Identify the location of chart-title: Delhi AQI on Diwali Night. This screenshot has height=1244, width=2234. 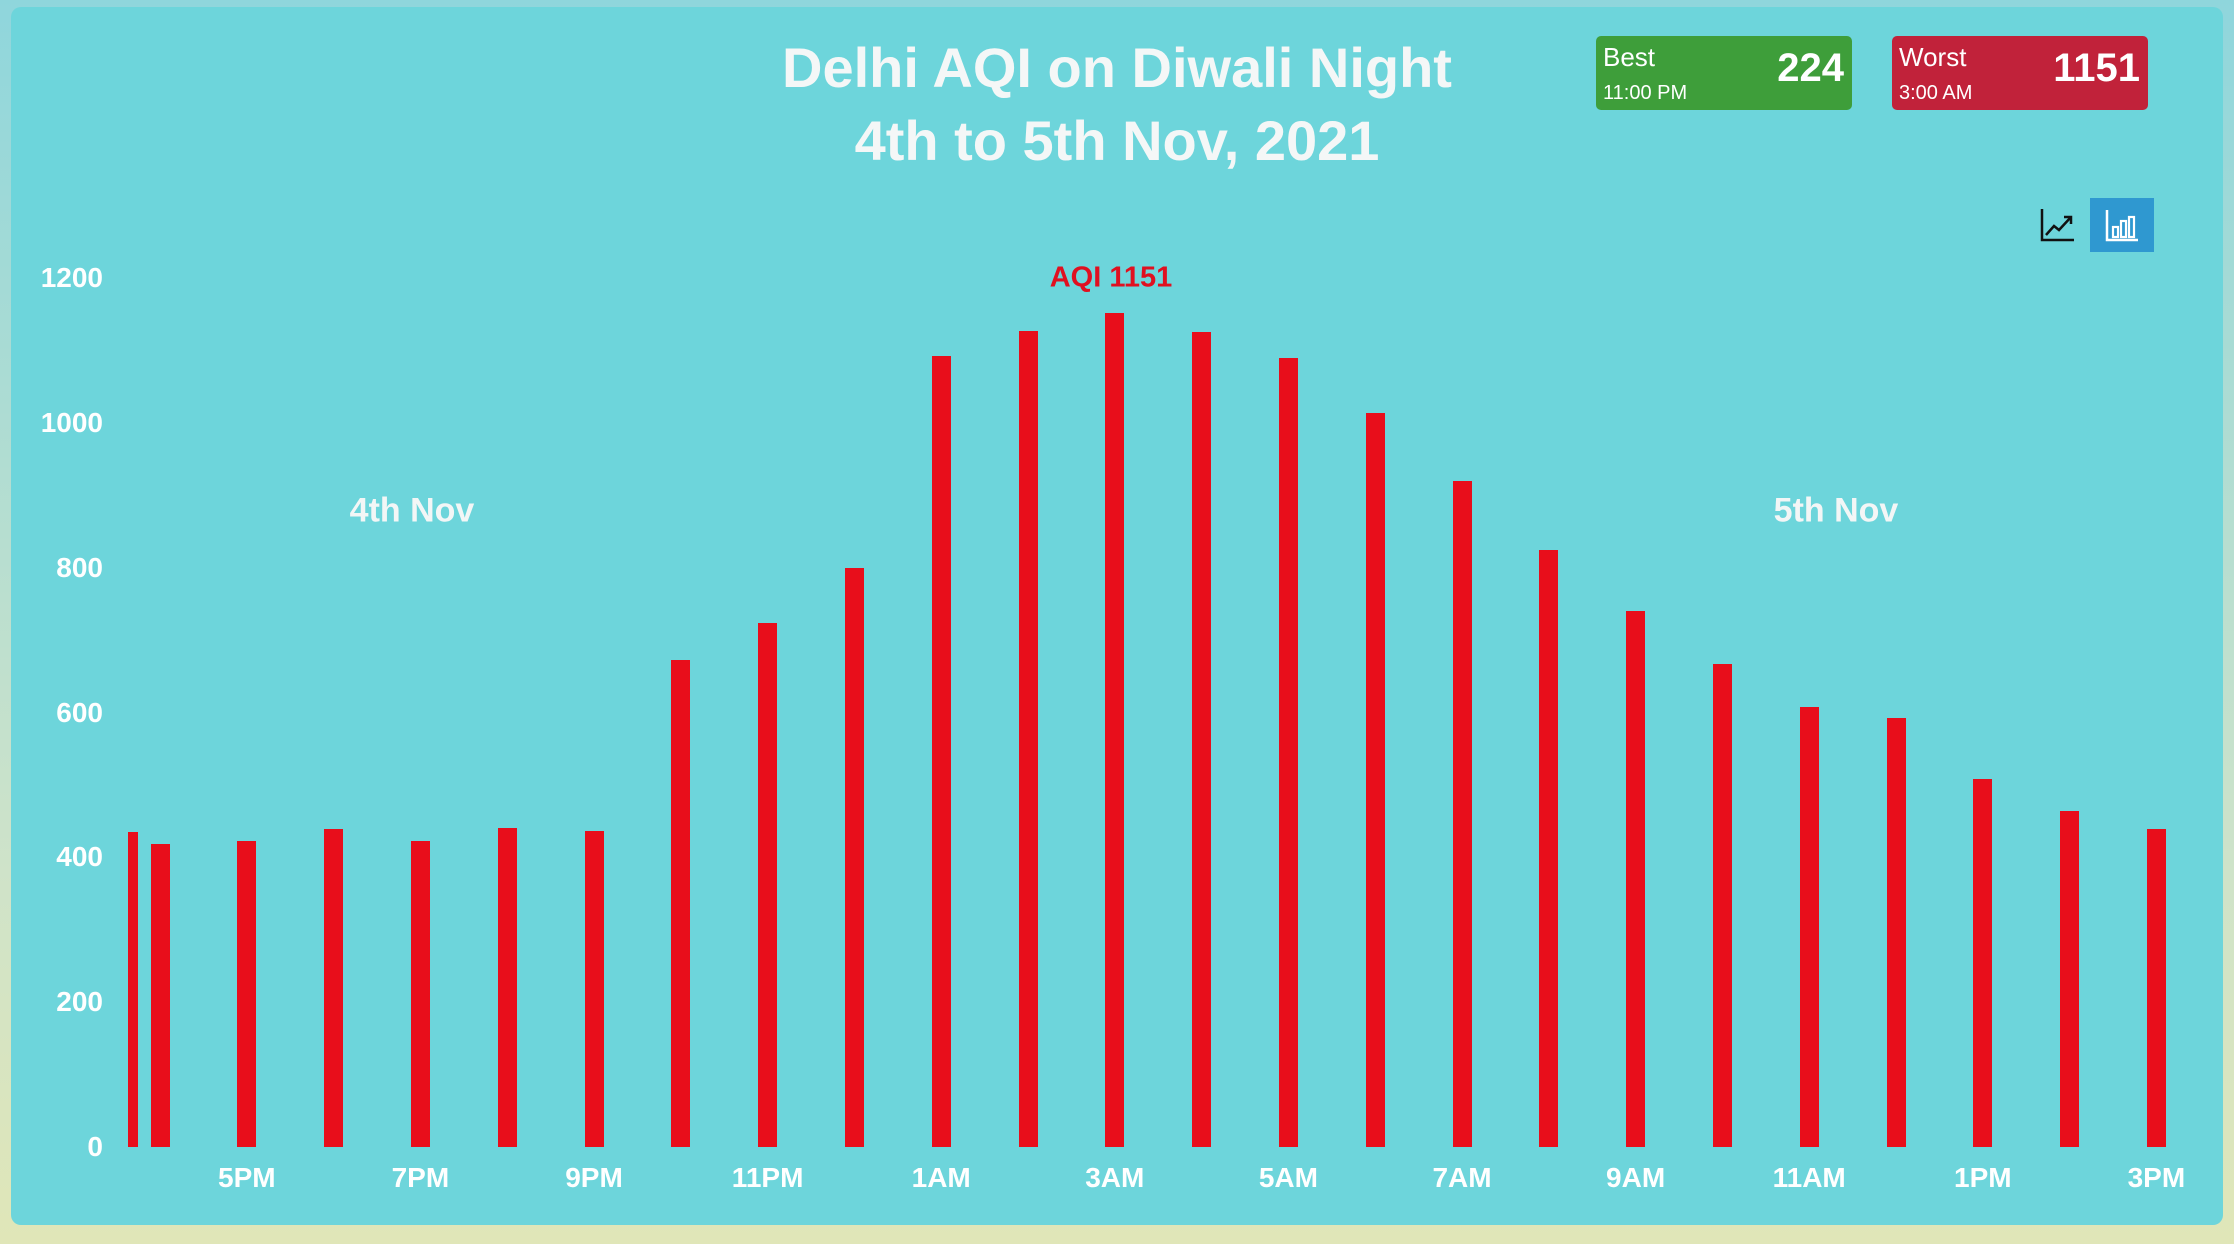
(1117, 67).